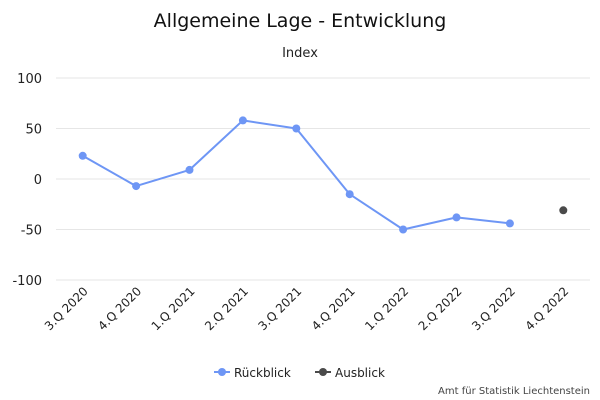  I want to click on legend: Rückblick Ausblick, so click(299, 373).